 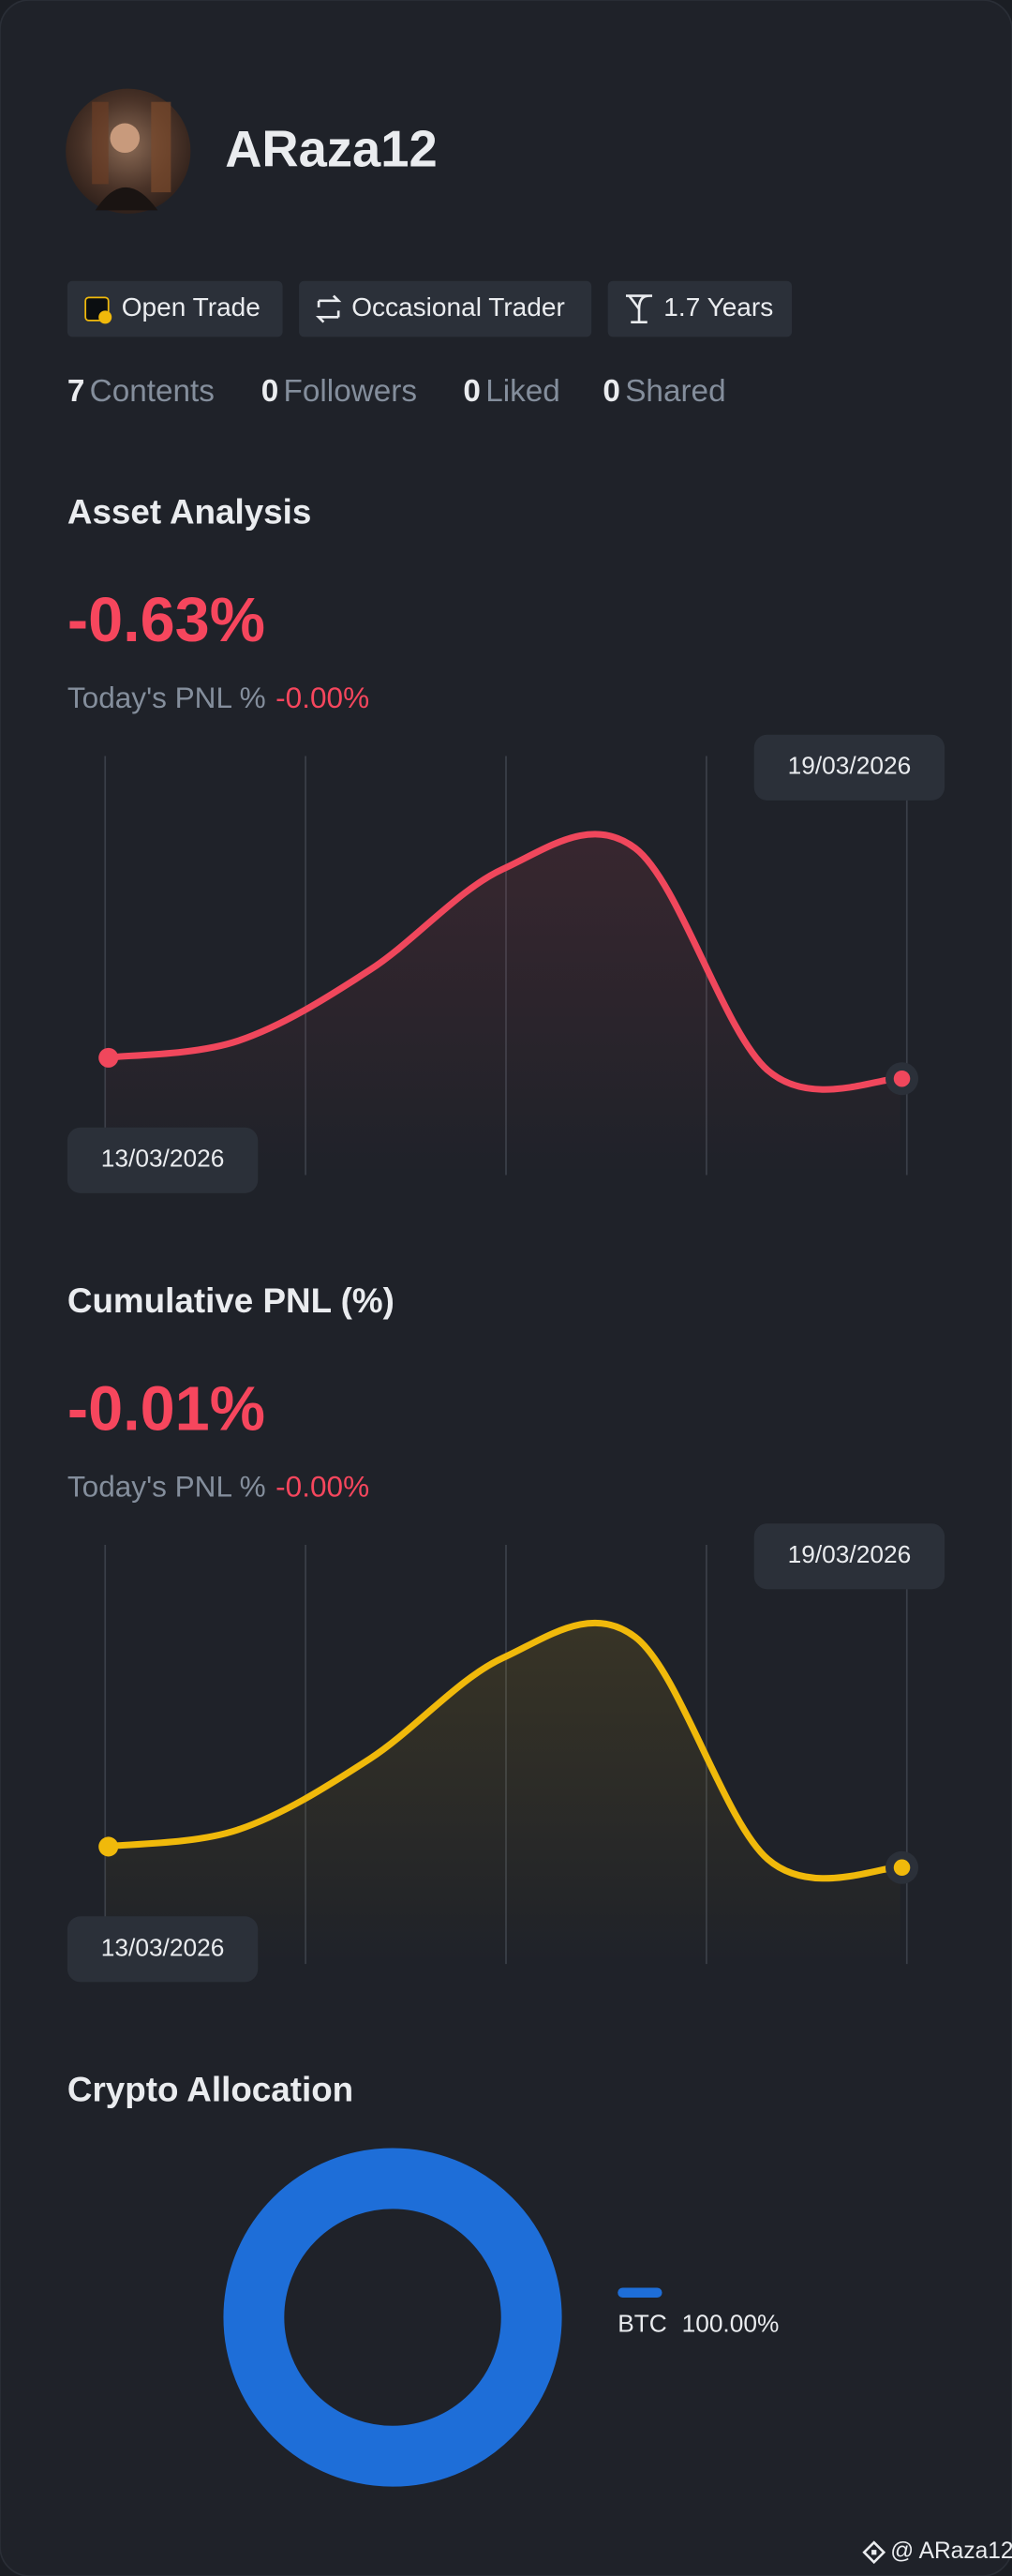 I want to click on stat-value: 7, so click(x=76, y=391).